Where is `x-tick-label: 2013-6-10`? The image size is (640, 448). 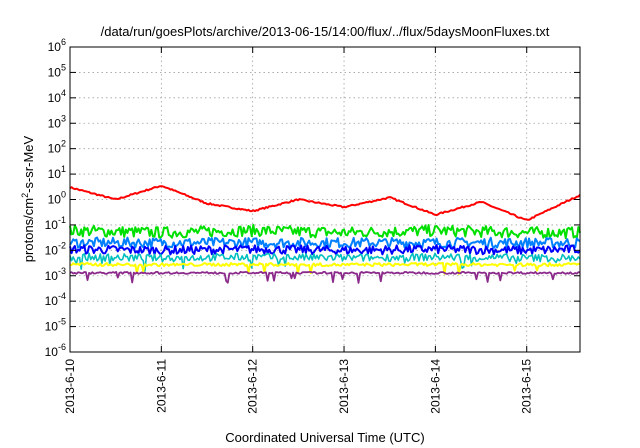 x-tick-label: 2013-6-10 is located at coordinates (70, 386).